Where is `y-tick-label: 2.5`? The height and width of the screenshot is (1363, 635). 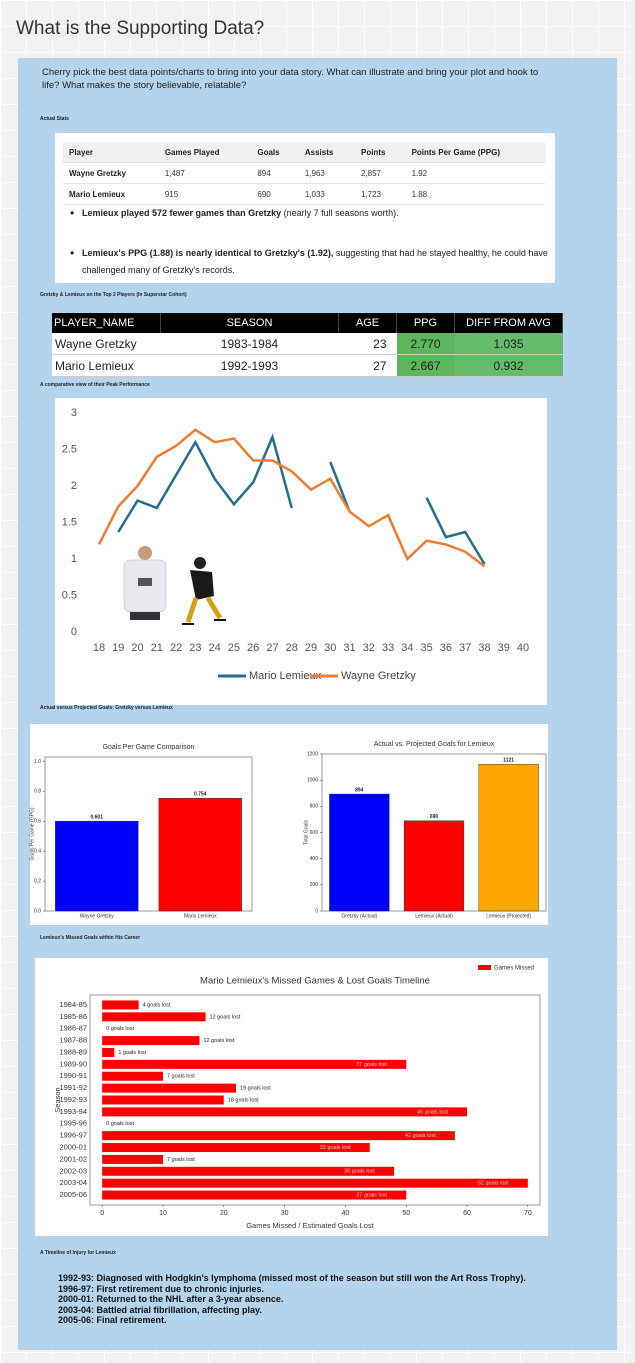
y-tick-label: 2.5 is located at coordinates (69, 449).